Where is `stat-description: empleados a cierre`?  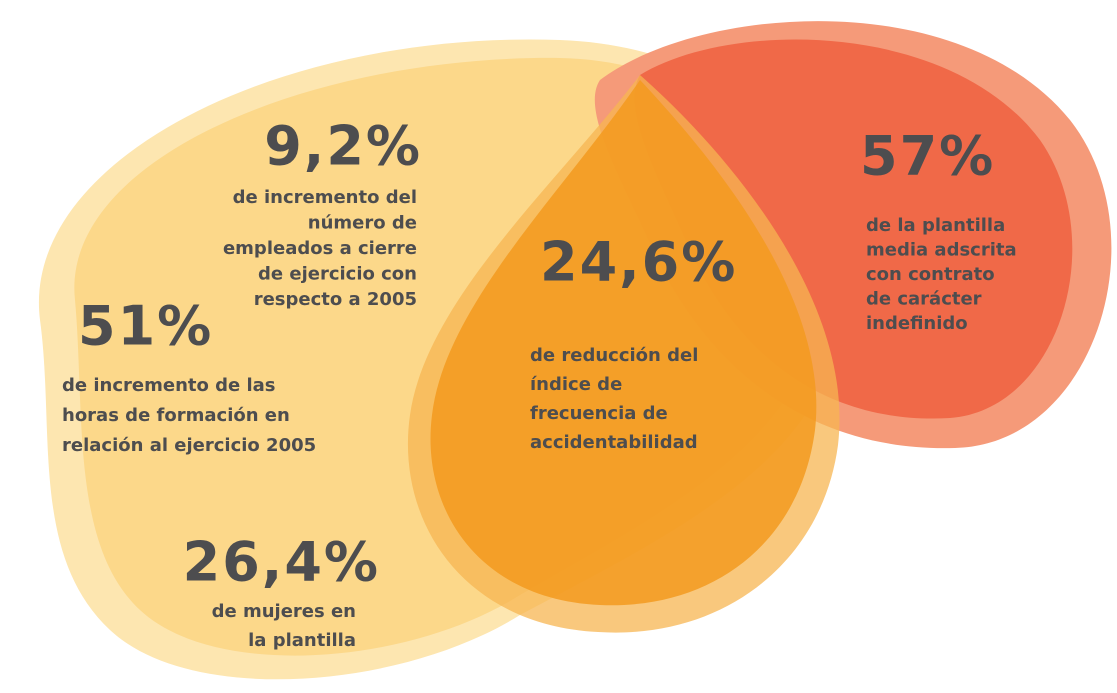 stat-description: empleados a cierre is located at coordinates (320, 248).